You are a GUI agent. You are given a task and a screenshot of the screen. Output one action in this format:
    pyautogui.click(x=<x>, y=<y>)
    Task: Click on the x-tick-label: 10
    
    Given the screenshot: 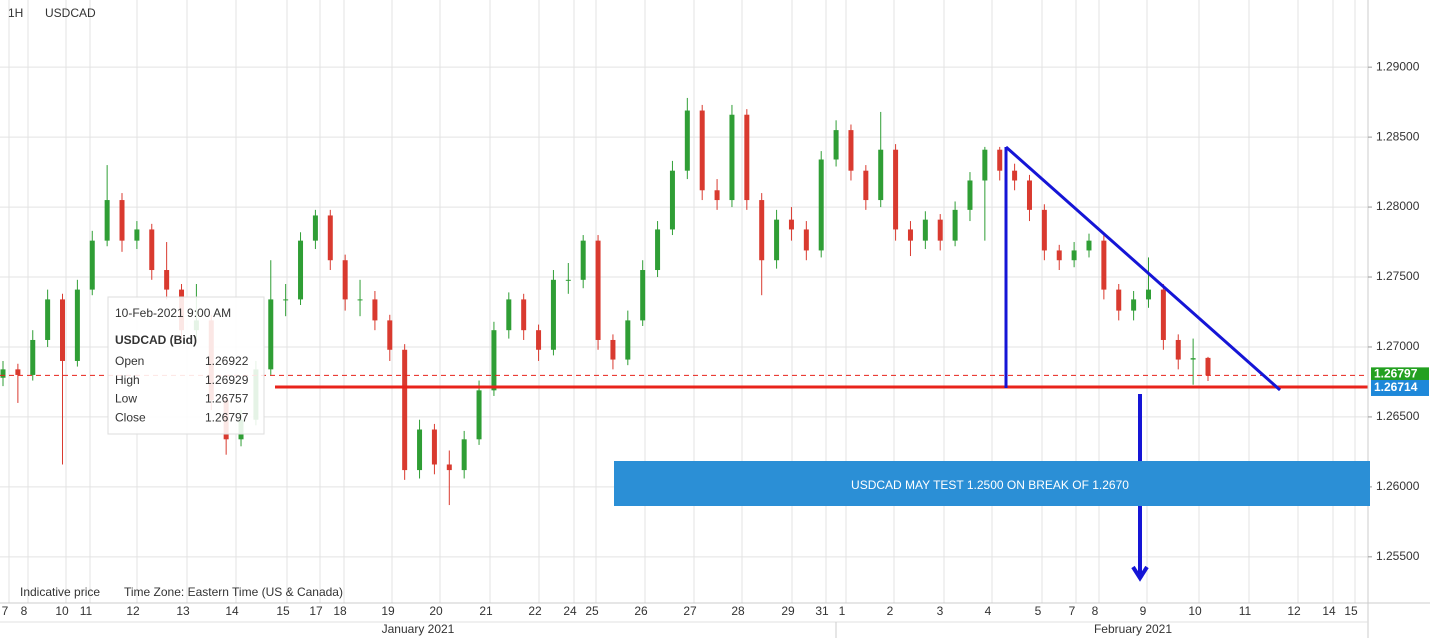 What is the action you would take?
    pyautogui.click(x=62, y=611)
    